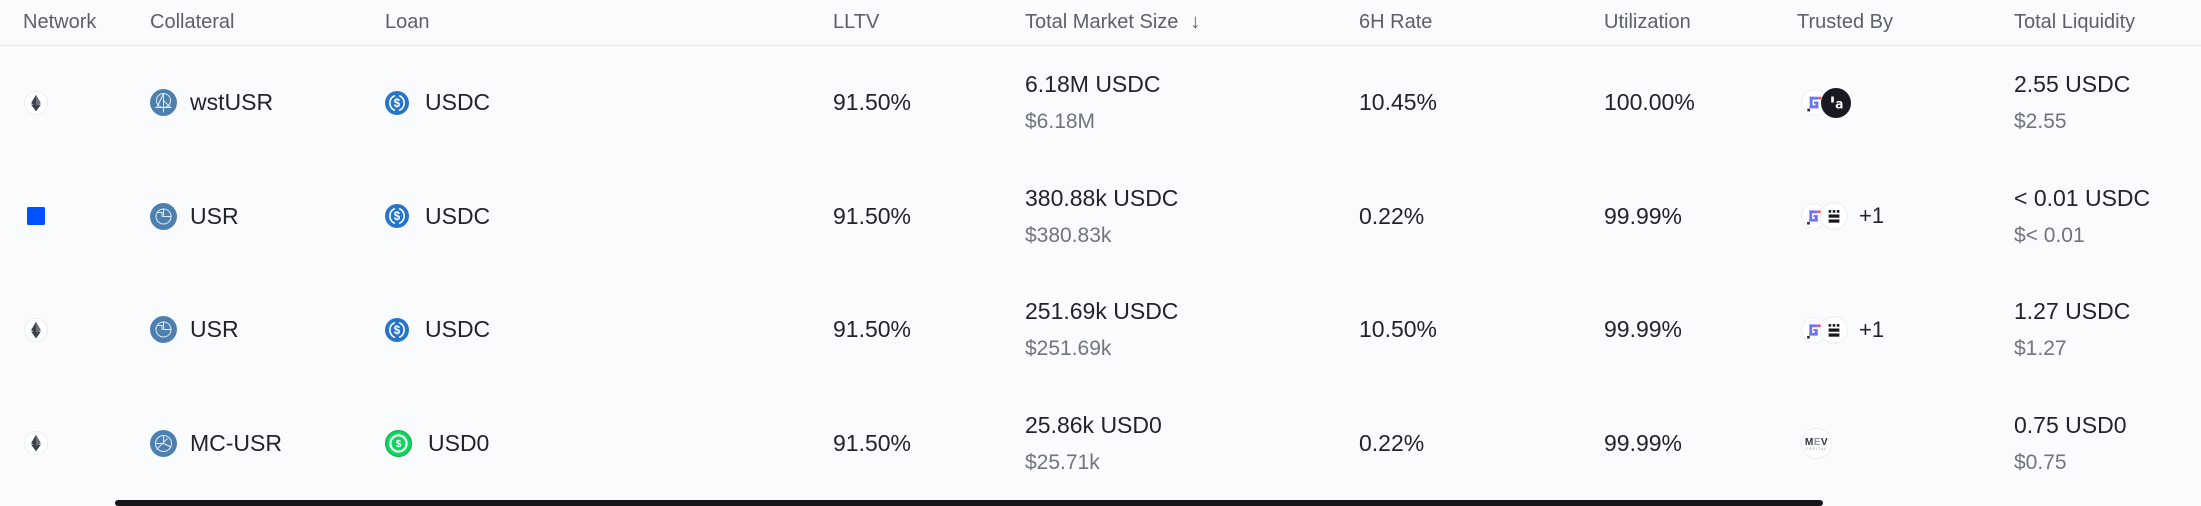  Describe the element at coordinates (2103, 329) in the screenshot. I see `total-liquidity-cell: 1.27 USDC $1.27` at that location.